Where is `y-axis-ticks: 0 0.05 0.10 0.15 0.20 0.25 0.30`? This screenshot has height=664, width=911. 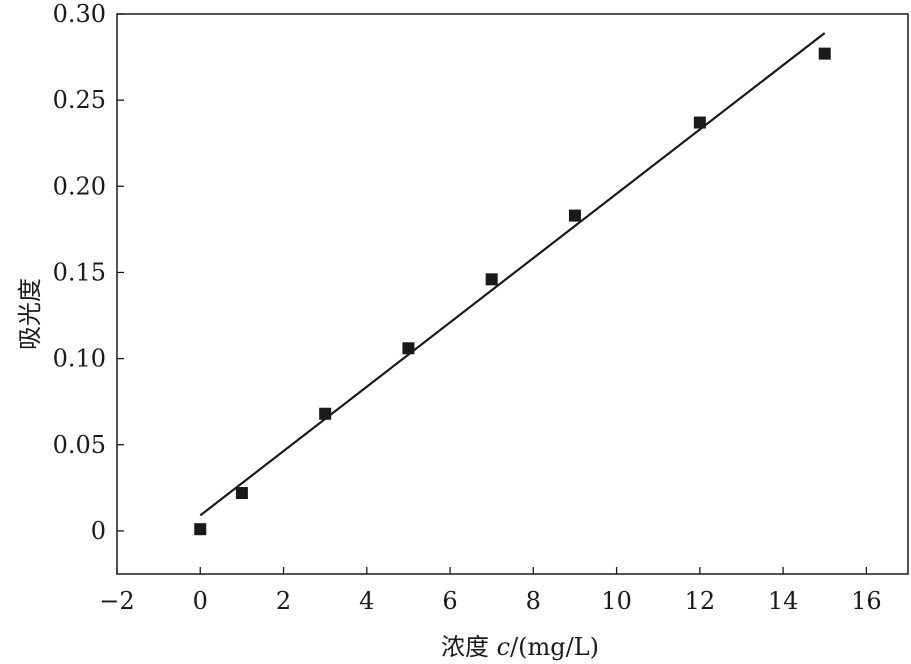
y-axis-ticks: 0 0.05 0.10 0.15 0.20 0.25 0.30 is located at coordinates (88, 272).